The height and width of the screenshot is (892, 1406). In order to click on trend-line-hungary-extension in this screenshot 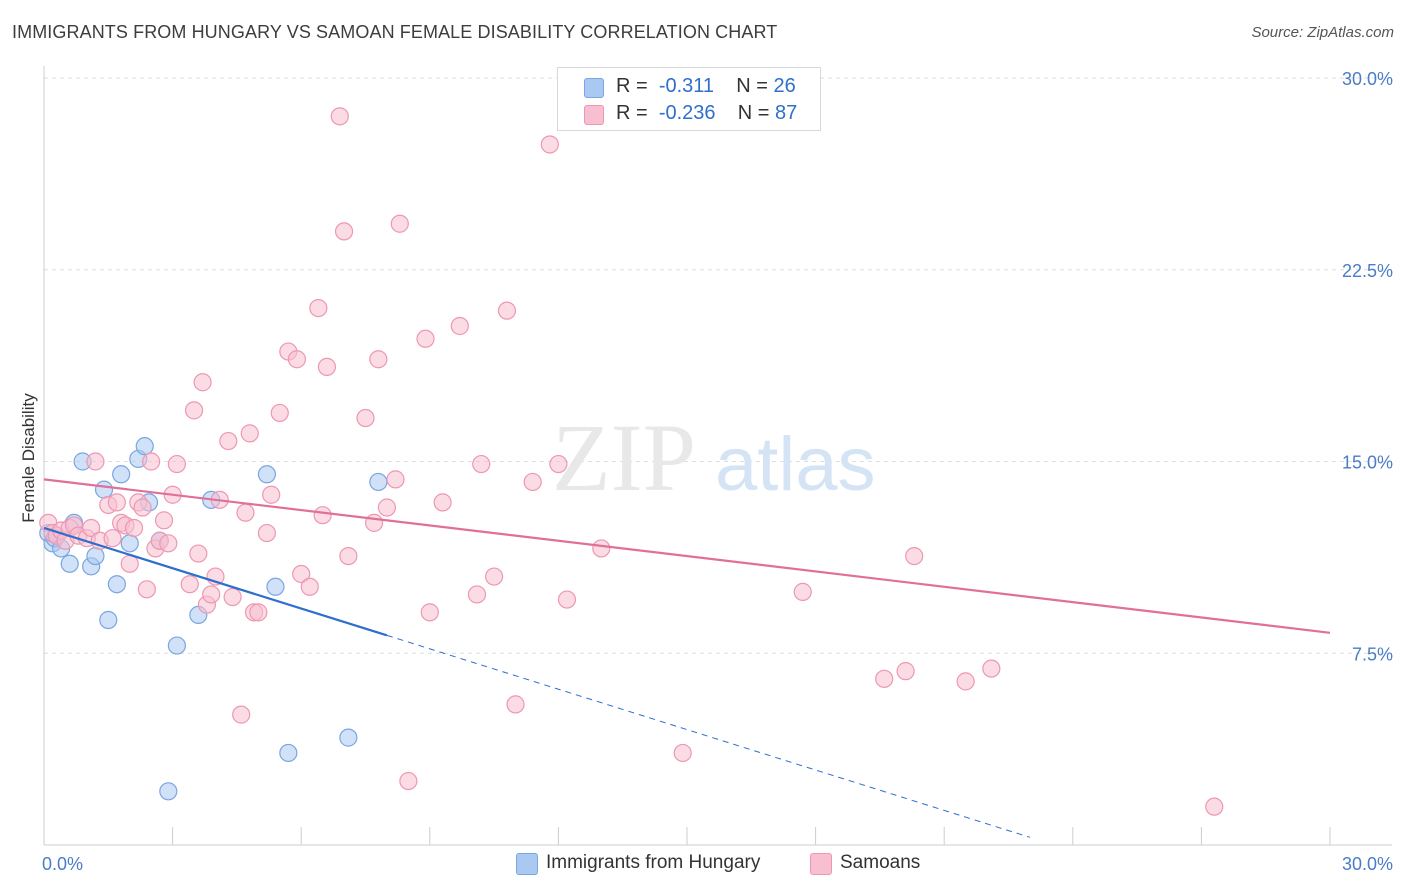, I will do `click(708, 736)`.